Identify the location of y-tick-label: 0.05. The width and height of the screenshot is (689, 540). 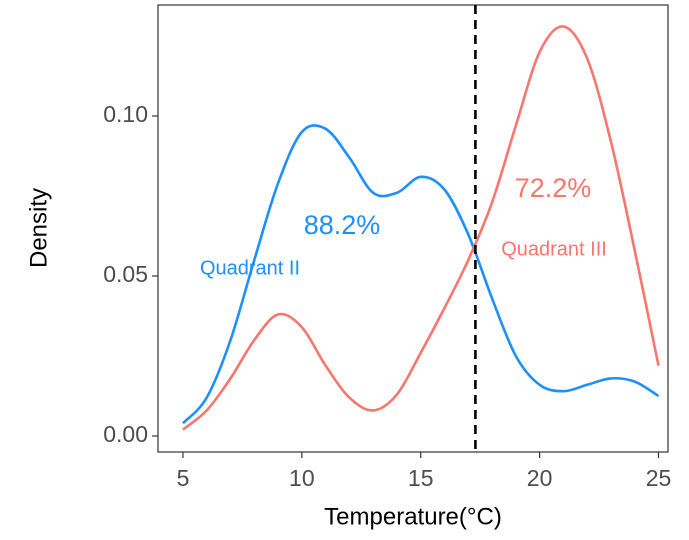
(125, 274).